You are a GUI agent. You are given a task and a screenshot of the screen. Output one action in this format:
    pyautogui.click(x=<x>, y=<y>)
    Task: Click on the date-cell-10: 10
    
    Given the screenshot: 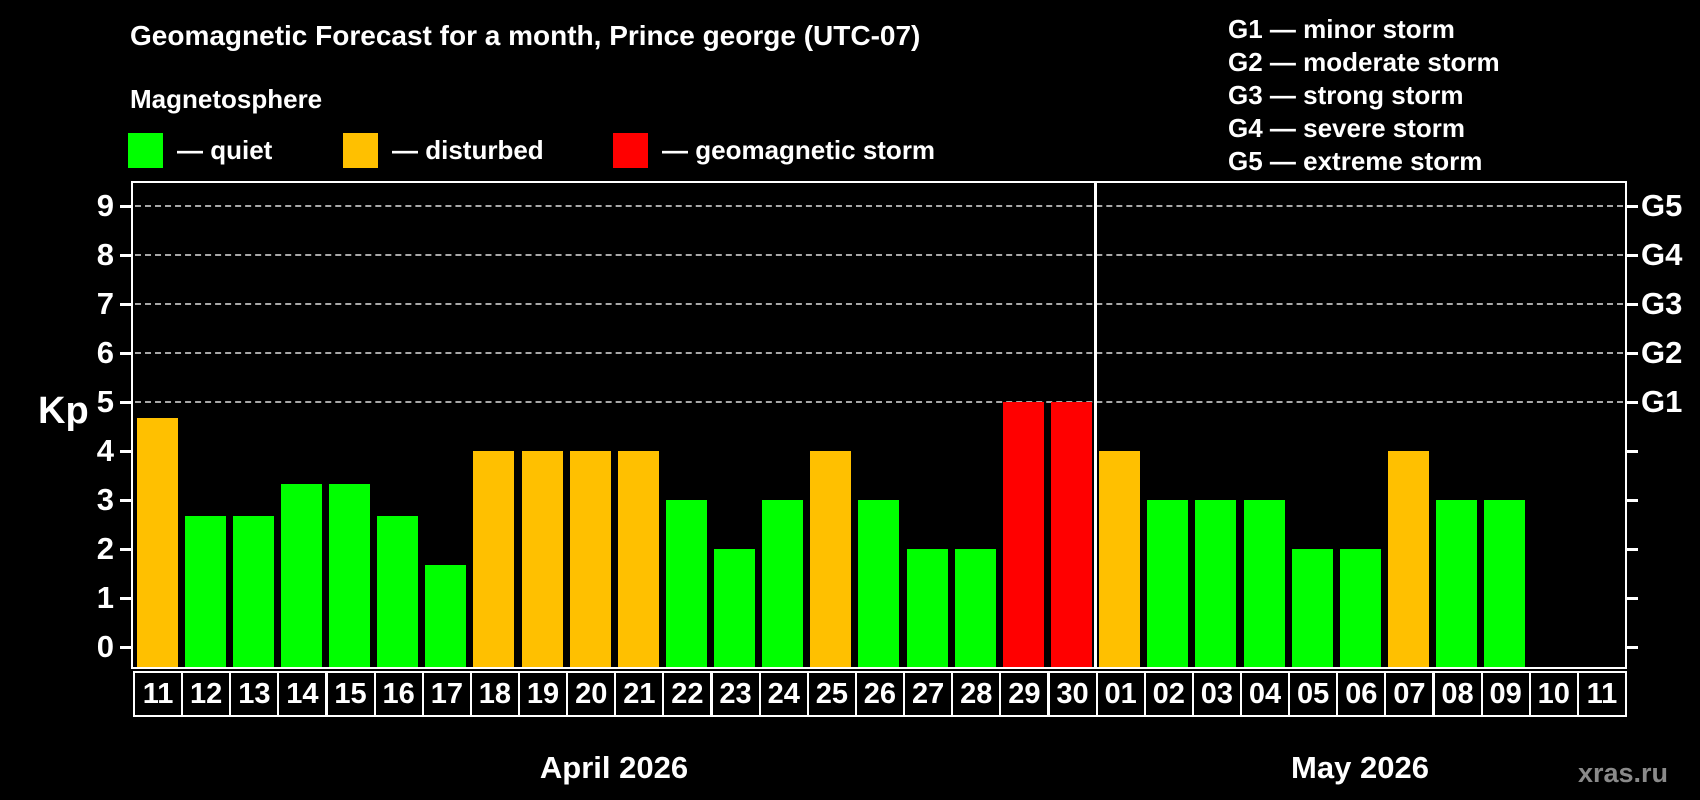 What is the action you would take?
    pyautogui.click(x=1553, y=694)
    